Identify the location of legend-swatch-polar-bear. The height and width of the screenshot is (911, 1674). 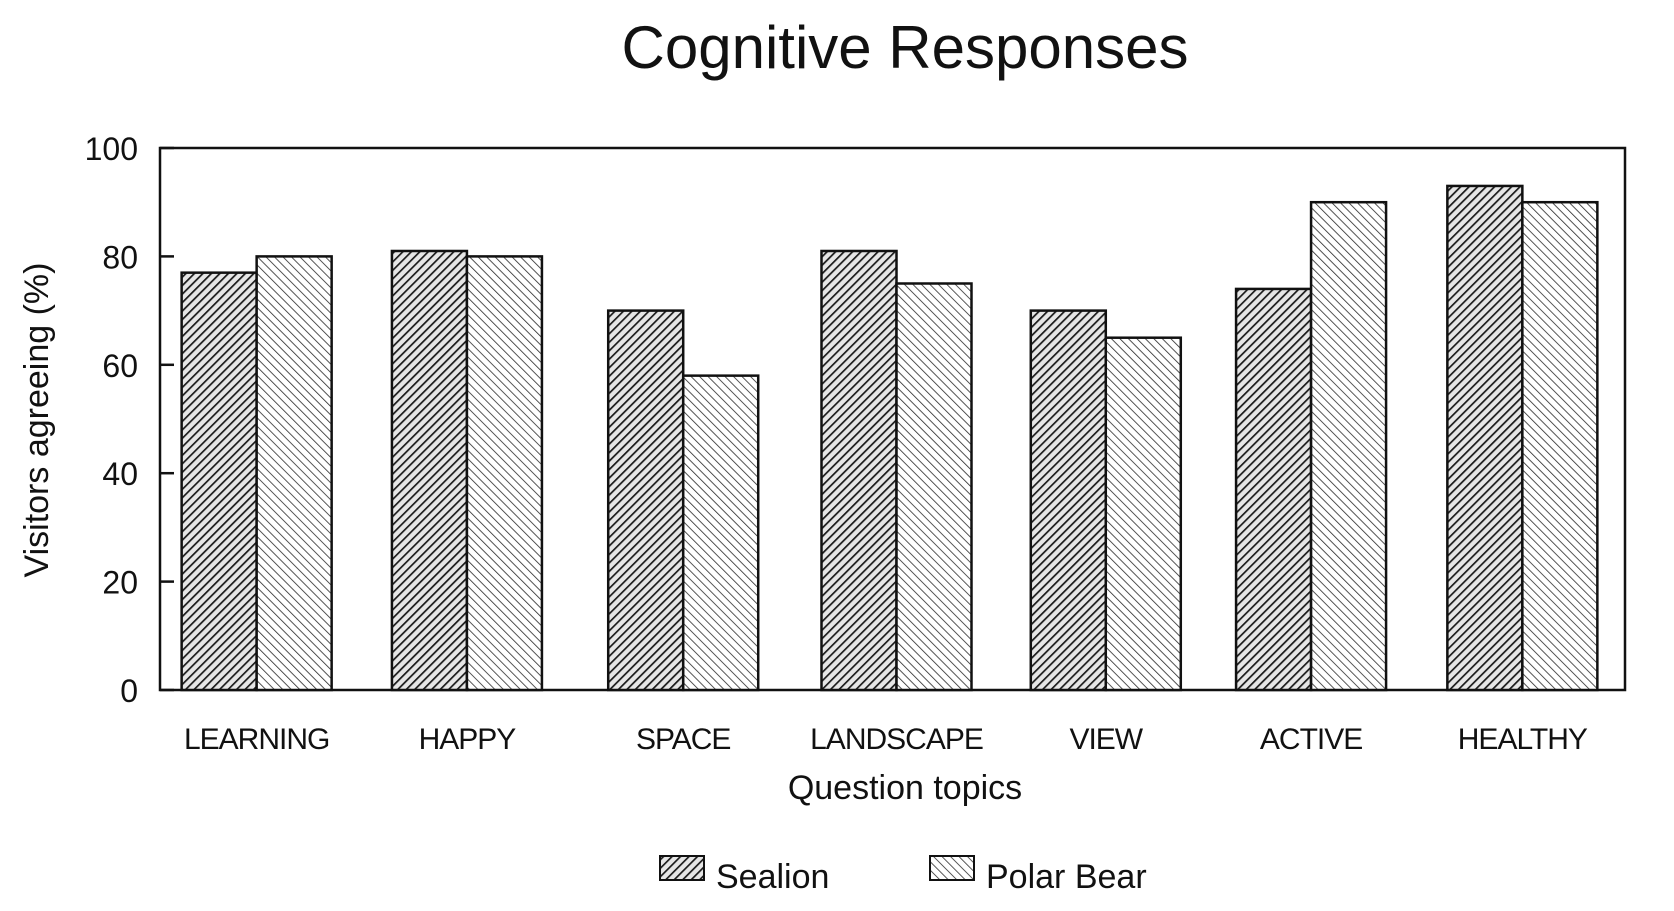
(952, 868).